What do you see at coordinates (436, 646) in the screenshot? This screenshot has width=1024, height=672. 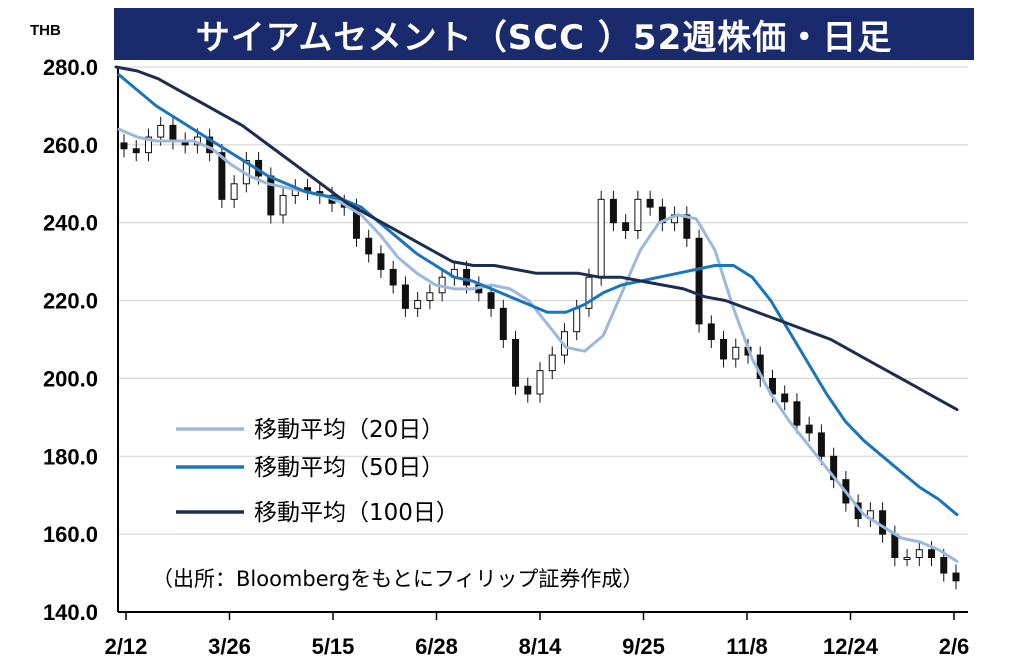 I see `x-tick-label: 6/28` at bounding box center [436, 646].